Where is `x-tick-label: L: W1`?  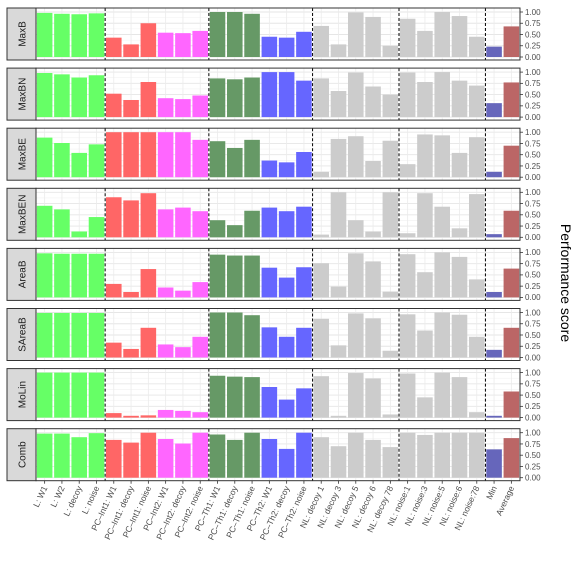
x-tick-label: L: W1 is located at coordinates (40, 496).